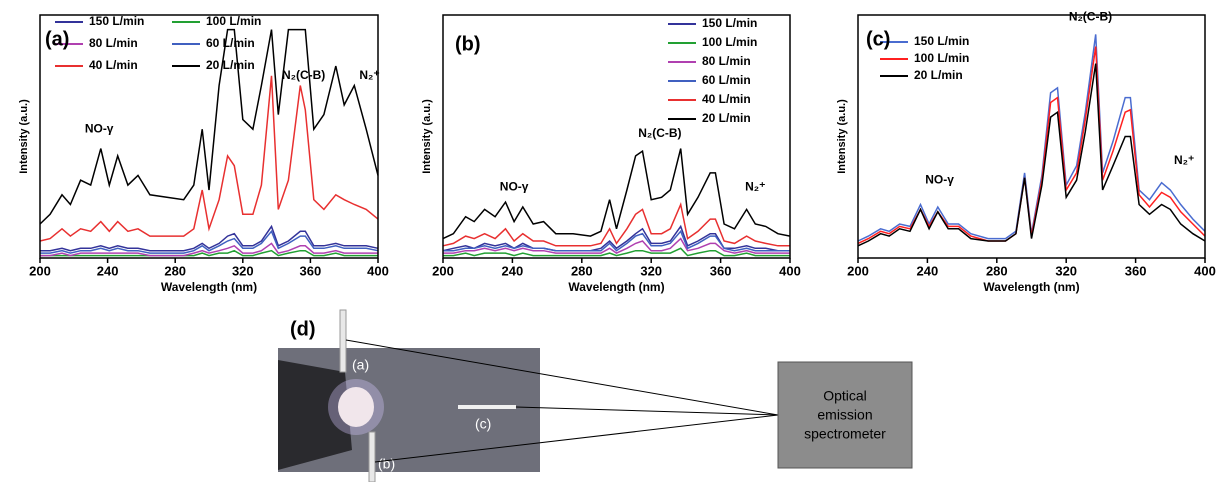 The width and height of the screenshot is (1216, 482). What do you see at coordinates (386, 464) in the screenshot?
I see `probe-label: (b)` at bounding box center [386, 464].